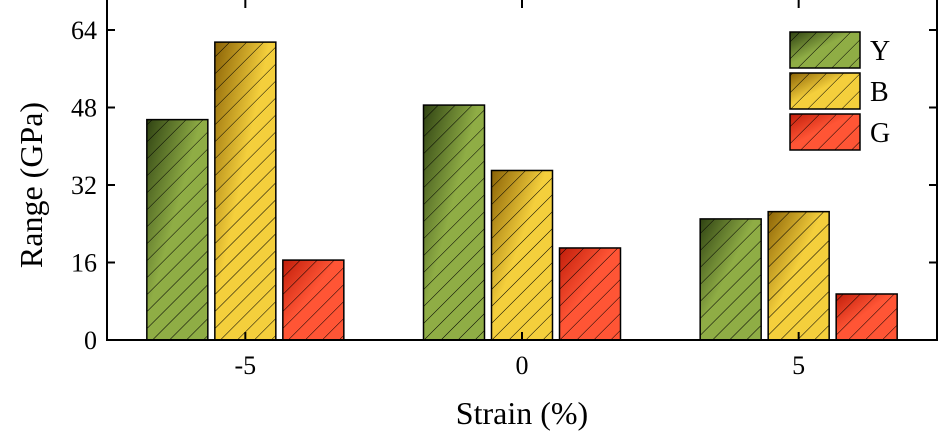 The height and width of the screenshot is (437, 945). What do you see at coordinates (880, 133) in the screenshot?
I see `legend-label-G: G` at bounding box center [880, 133].